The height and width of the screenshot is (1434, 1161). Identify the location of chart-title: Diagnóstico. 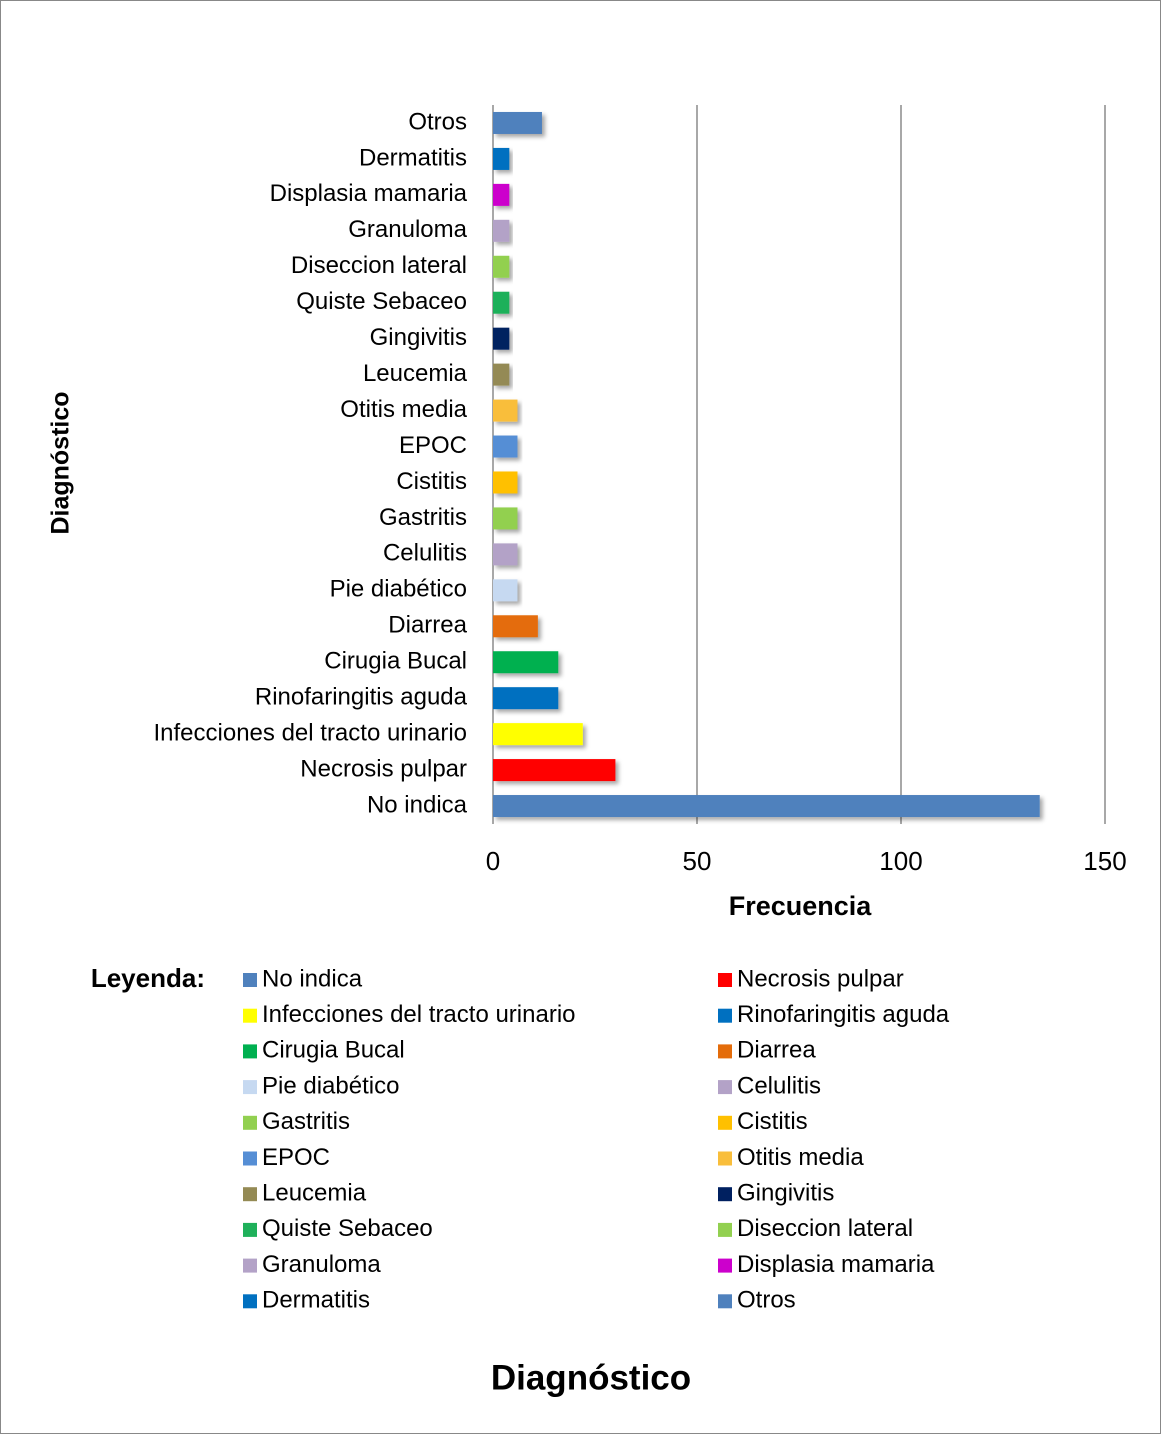
(591, 1377).